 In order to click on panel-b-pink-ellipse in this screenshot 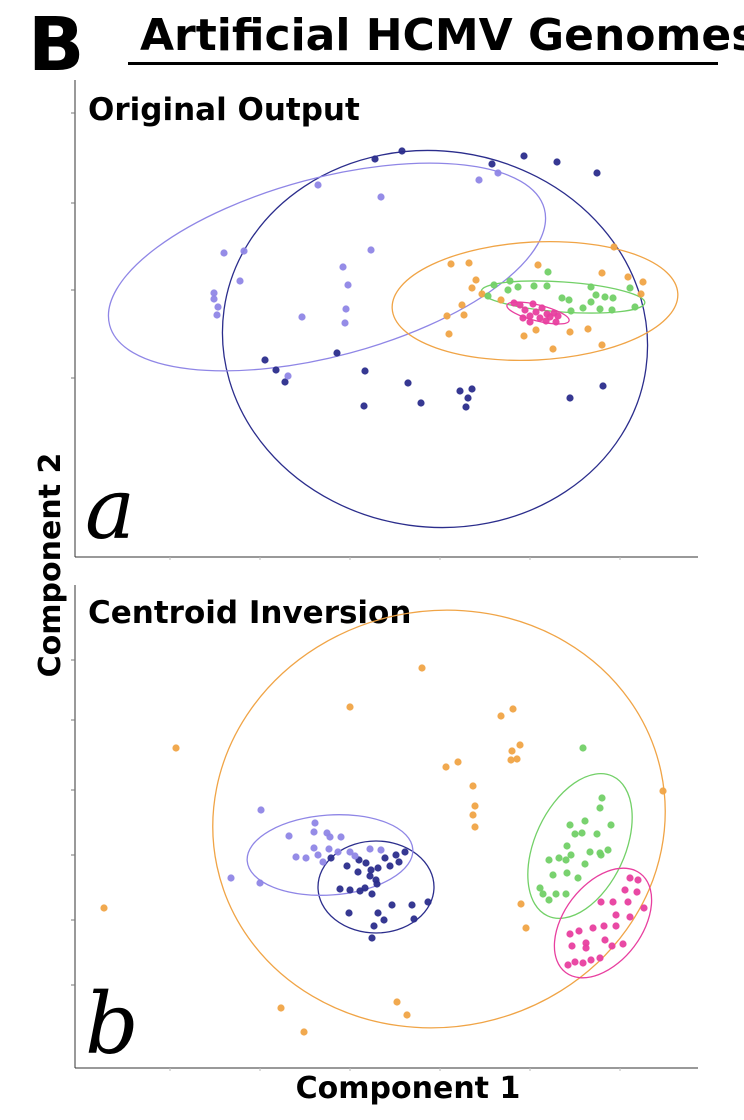, I will do `click(603, 923)`.